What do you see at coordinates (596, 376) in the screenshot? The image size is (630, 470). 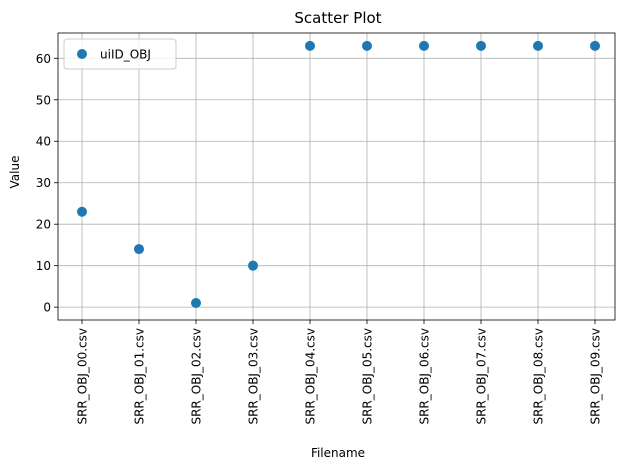 I see `x-tick-label: SRR_OBJ_09.csv` at bounding box center [596, 376].